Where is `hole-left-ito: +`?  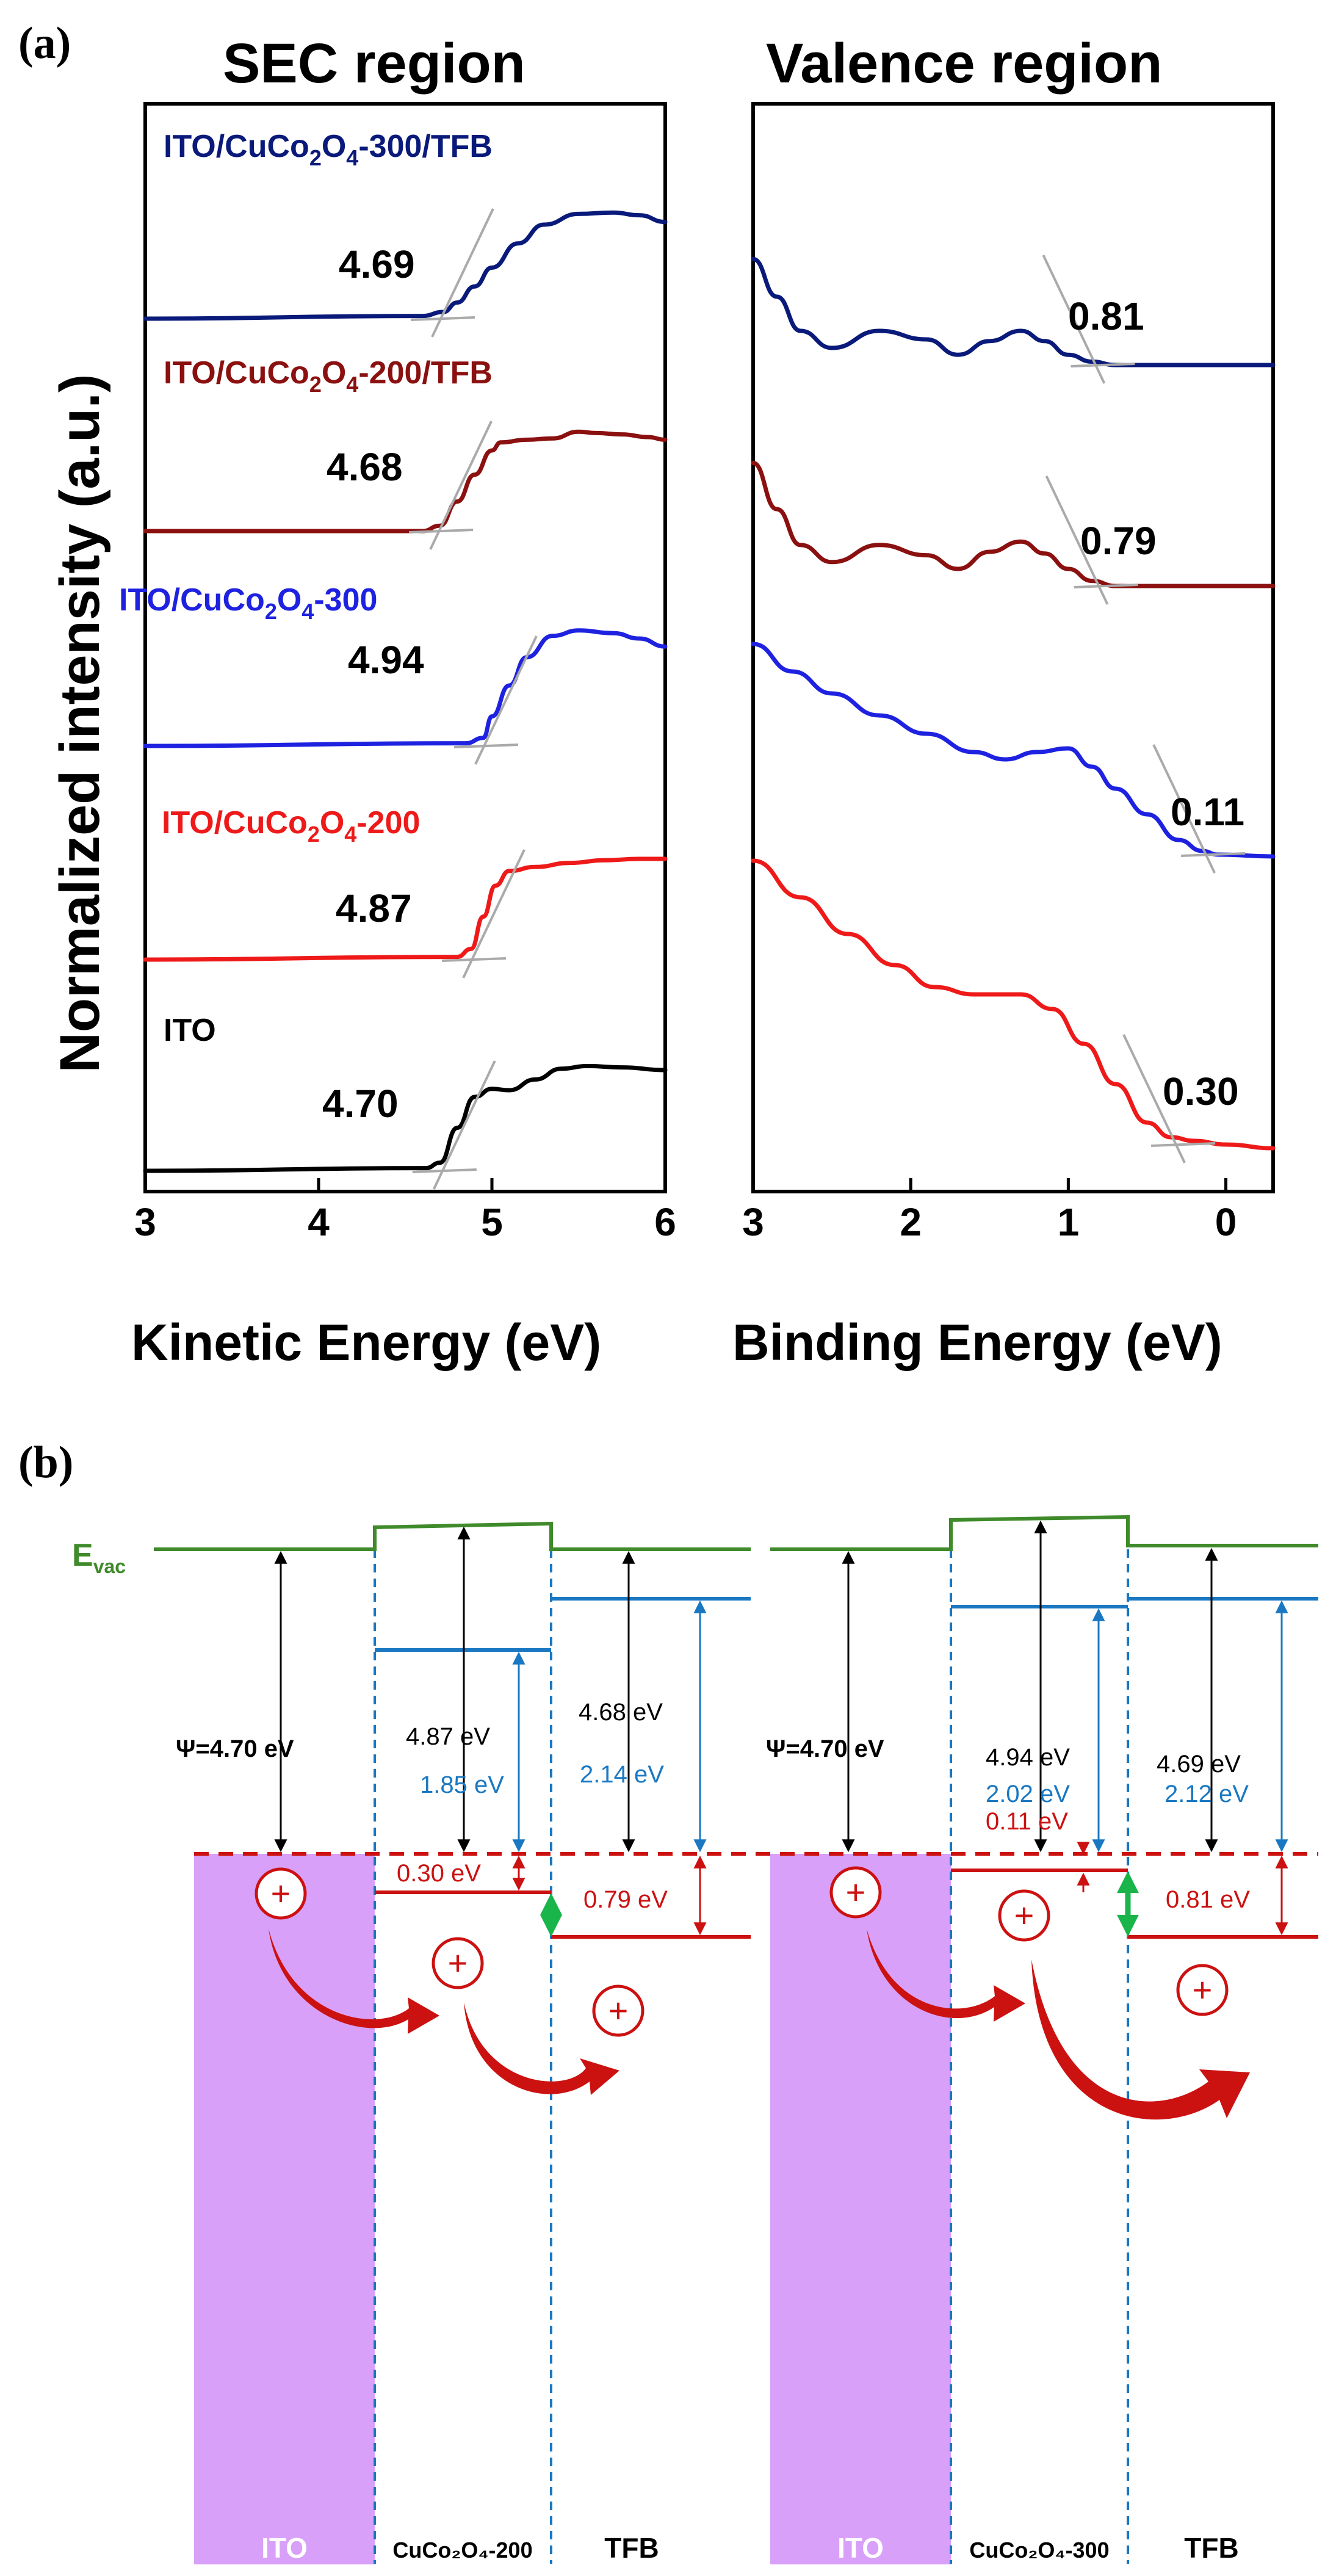
hole-left-ito: + is located at coordinates (281, 1893).